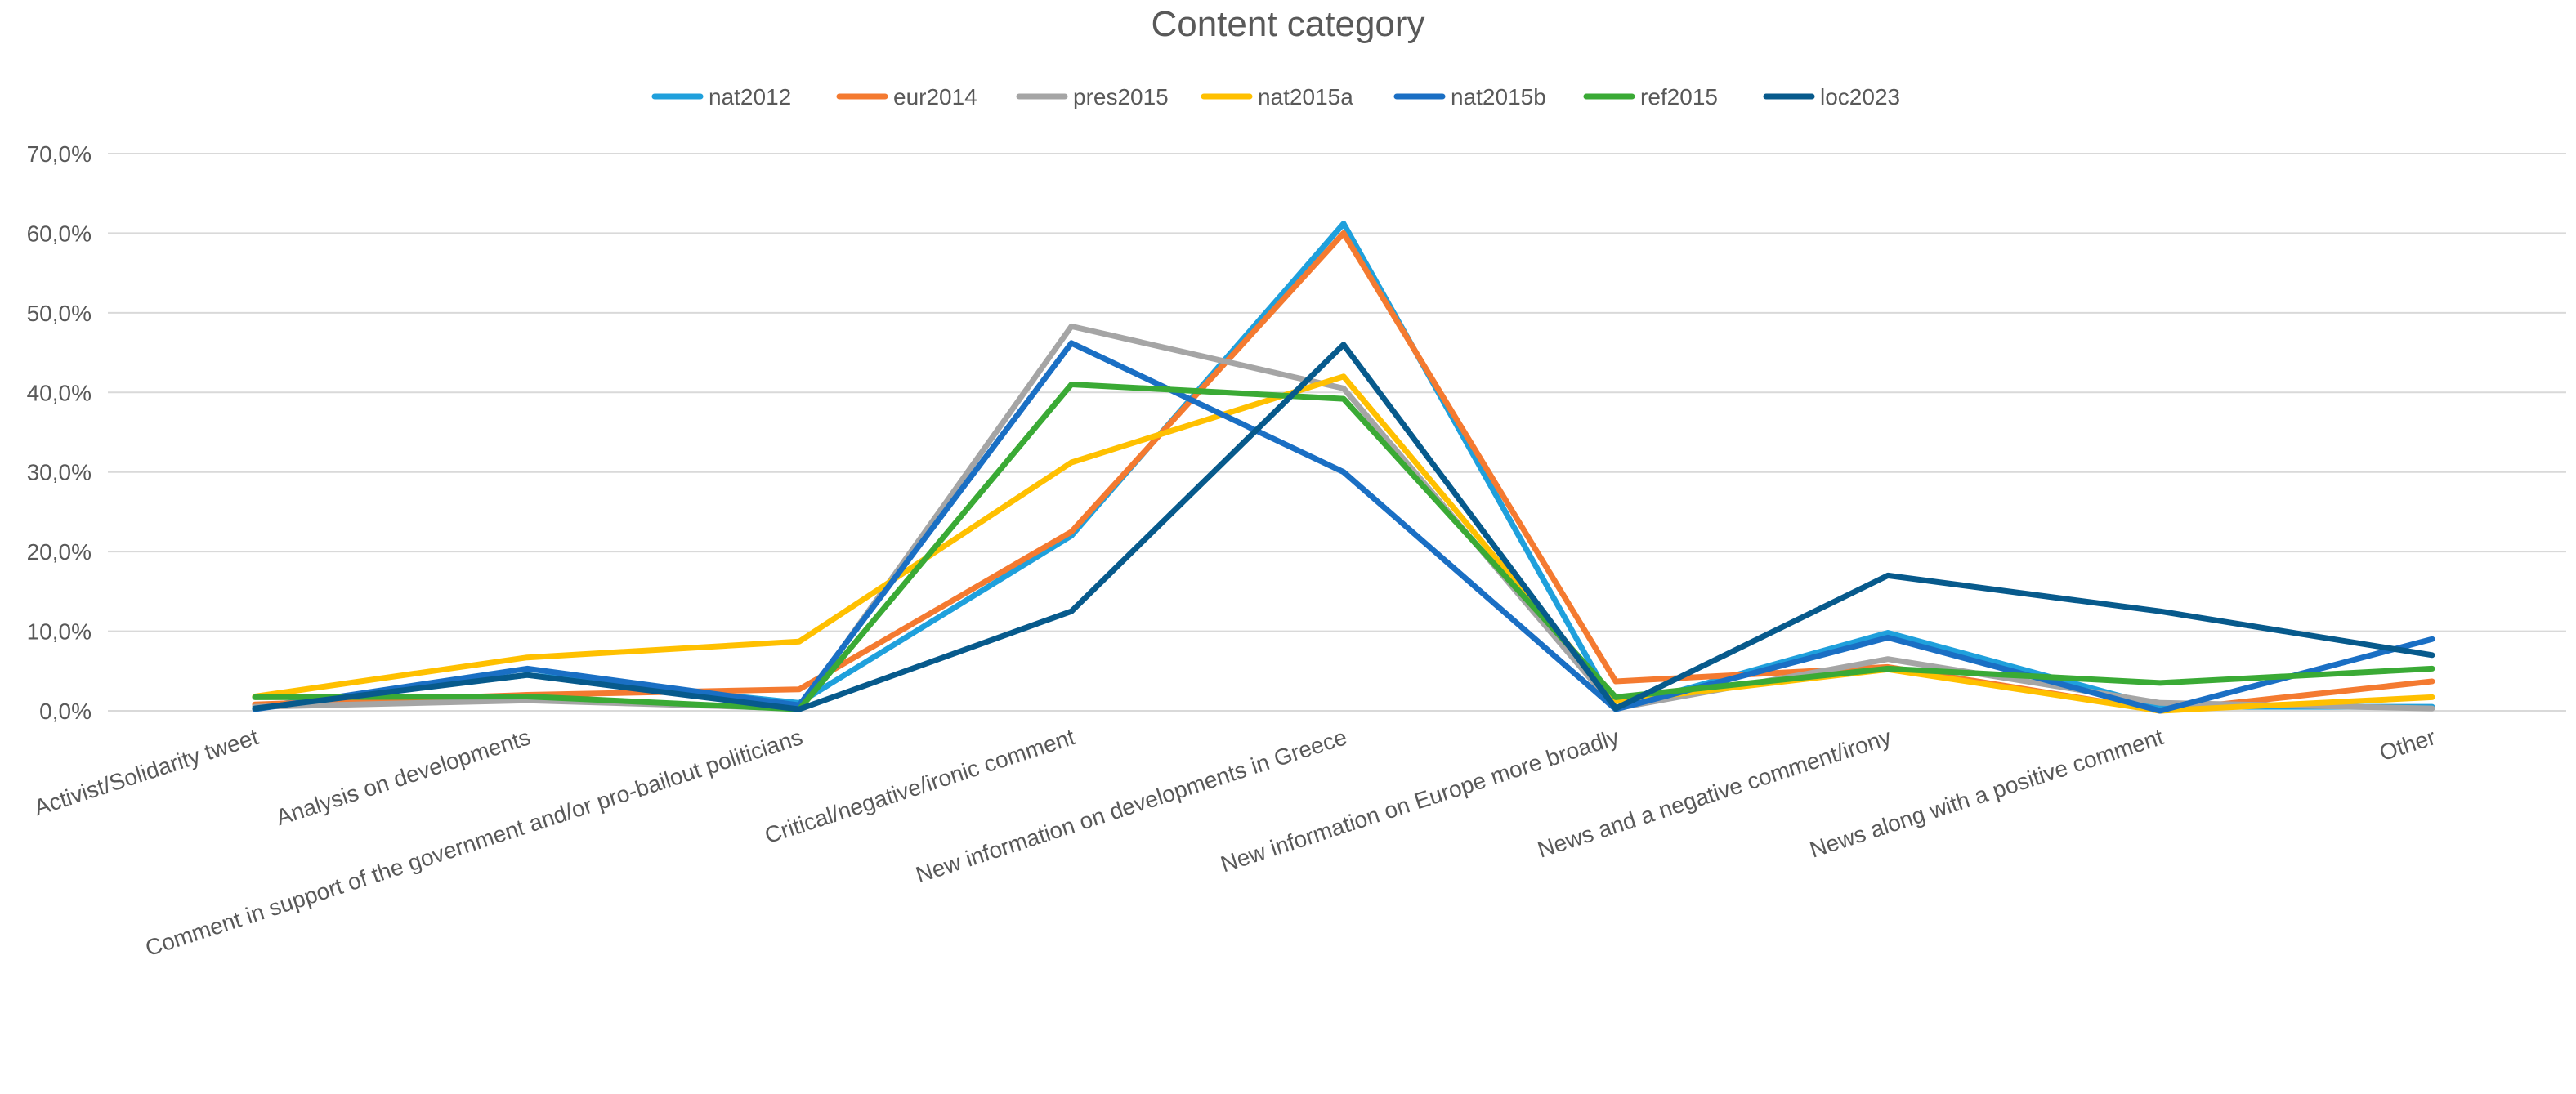 Image resolution: width=2576 pixels, height=1094 pixels. Describe the element at coordinates (1305, 97) in the screenshot. I see `legend-label: nat2015a` at that location.